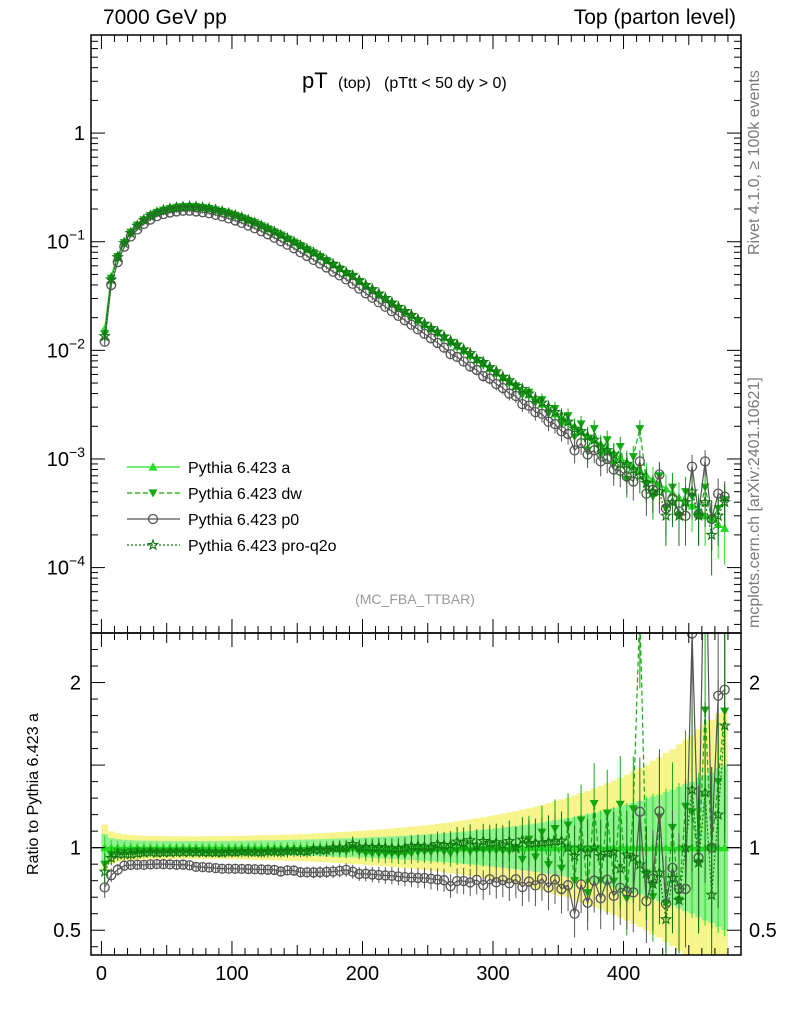  I want to click on point-a, so click(725, 527).